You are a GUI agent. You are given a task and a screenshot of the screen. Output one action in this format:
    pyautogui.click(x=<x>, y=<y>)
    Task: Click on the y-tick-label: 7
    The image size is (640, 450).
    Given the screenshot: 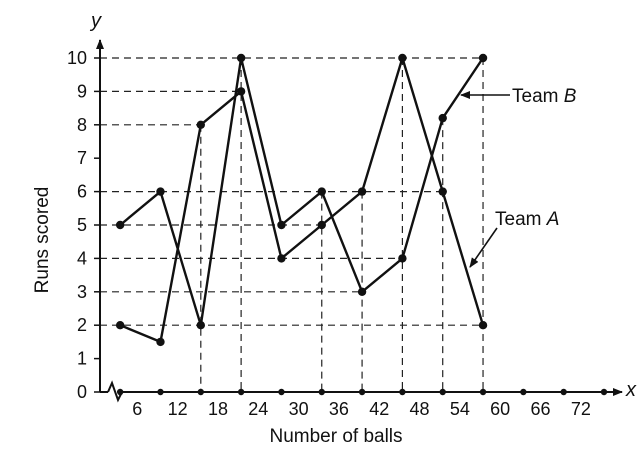 What is the action you would take?
    pyautogui.click(x=82, y=158)
    